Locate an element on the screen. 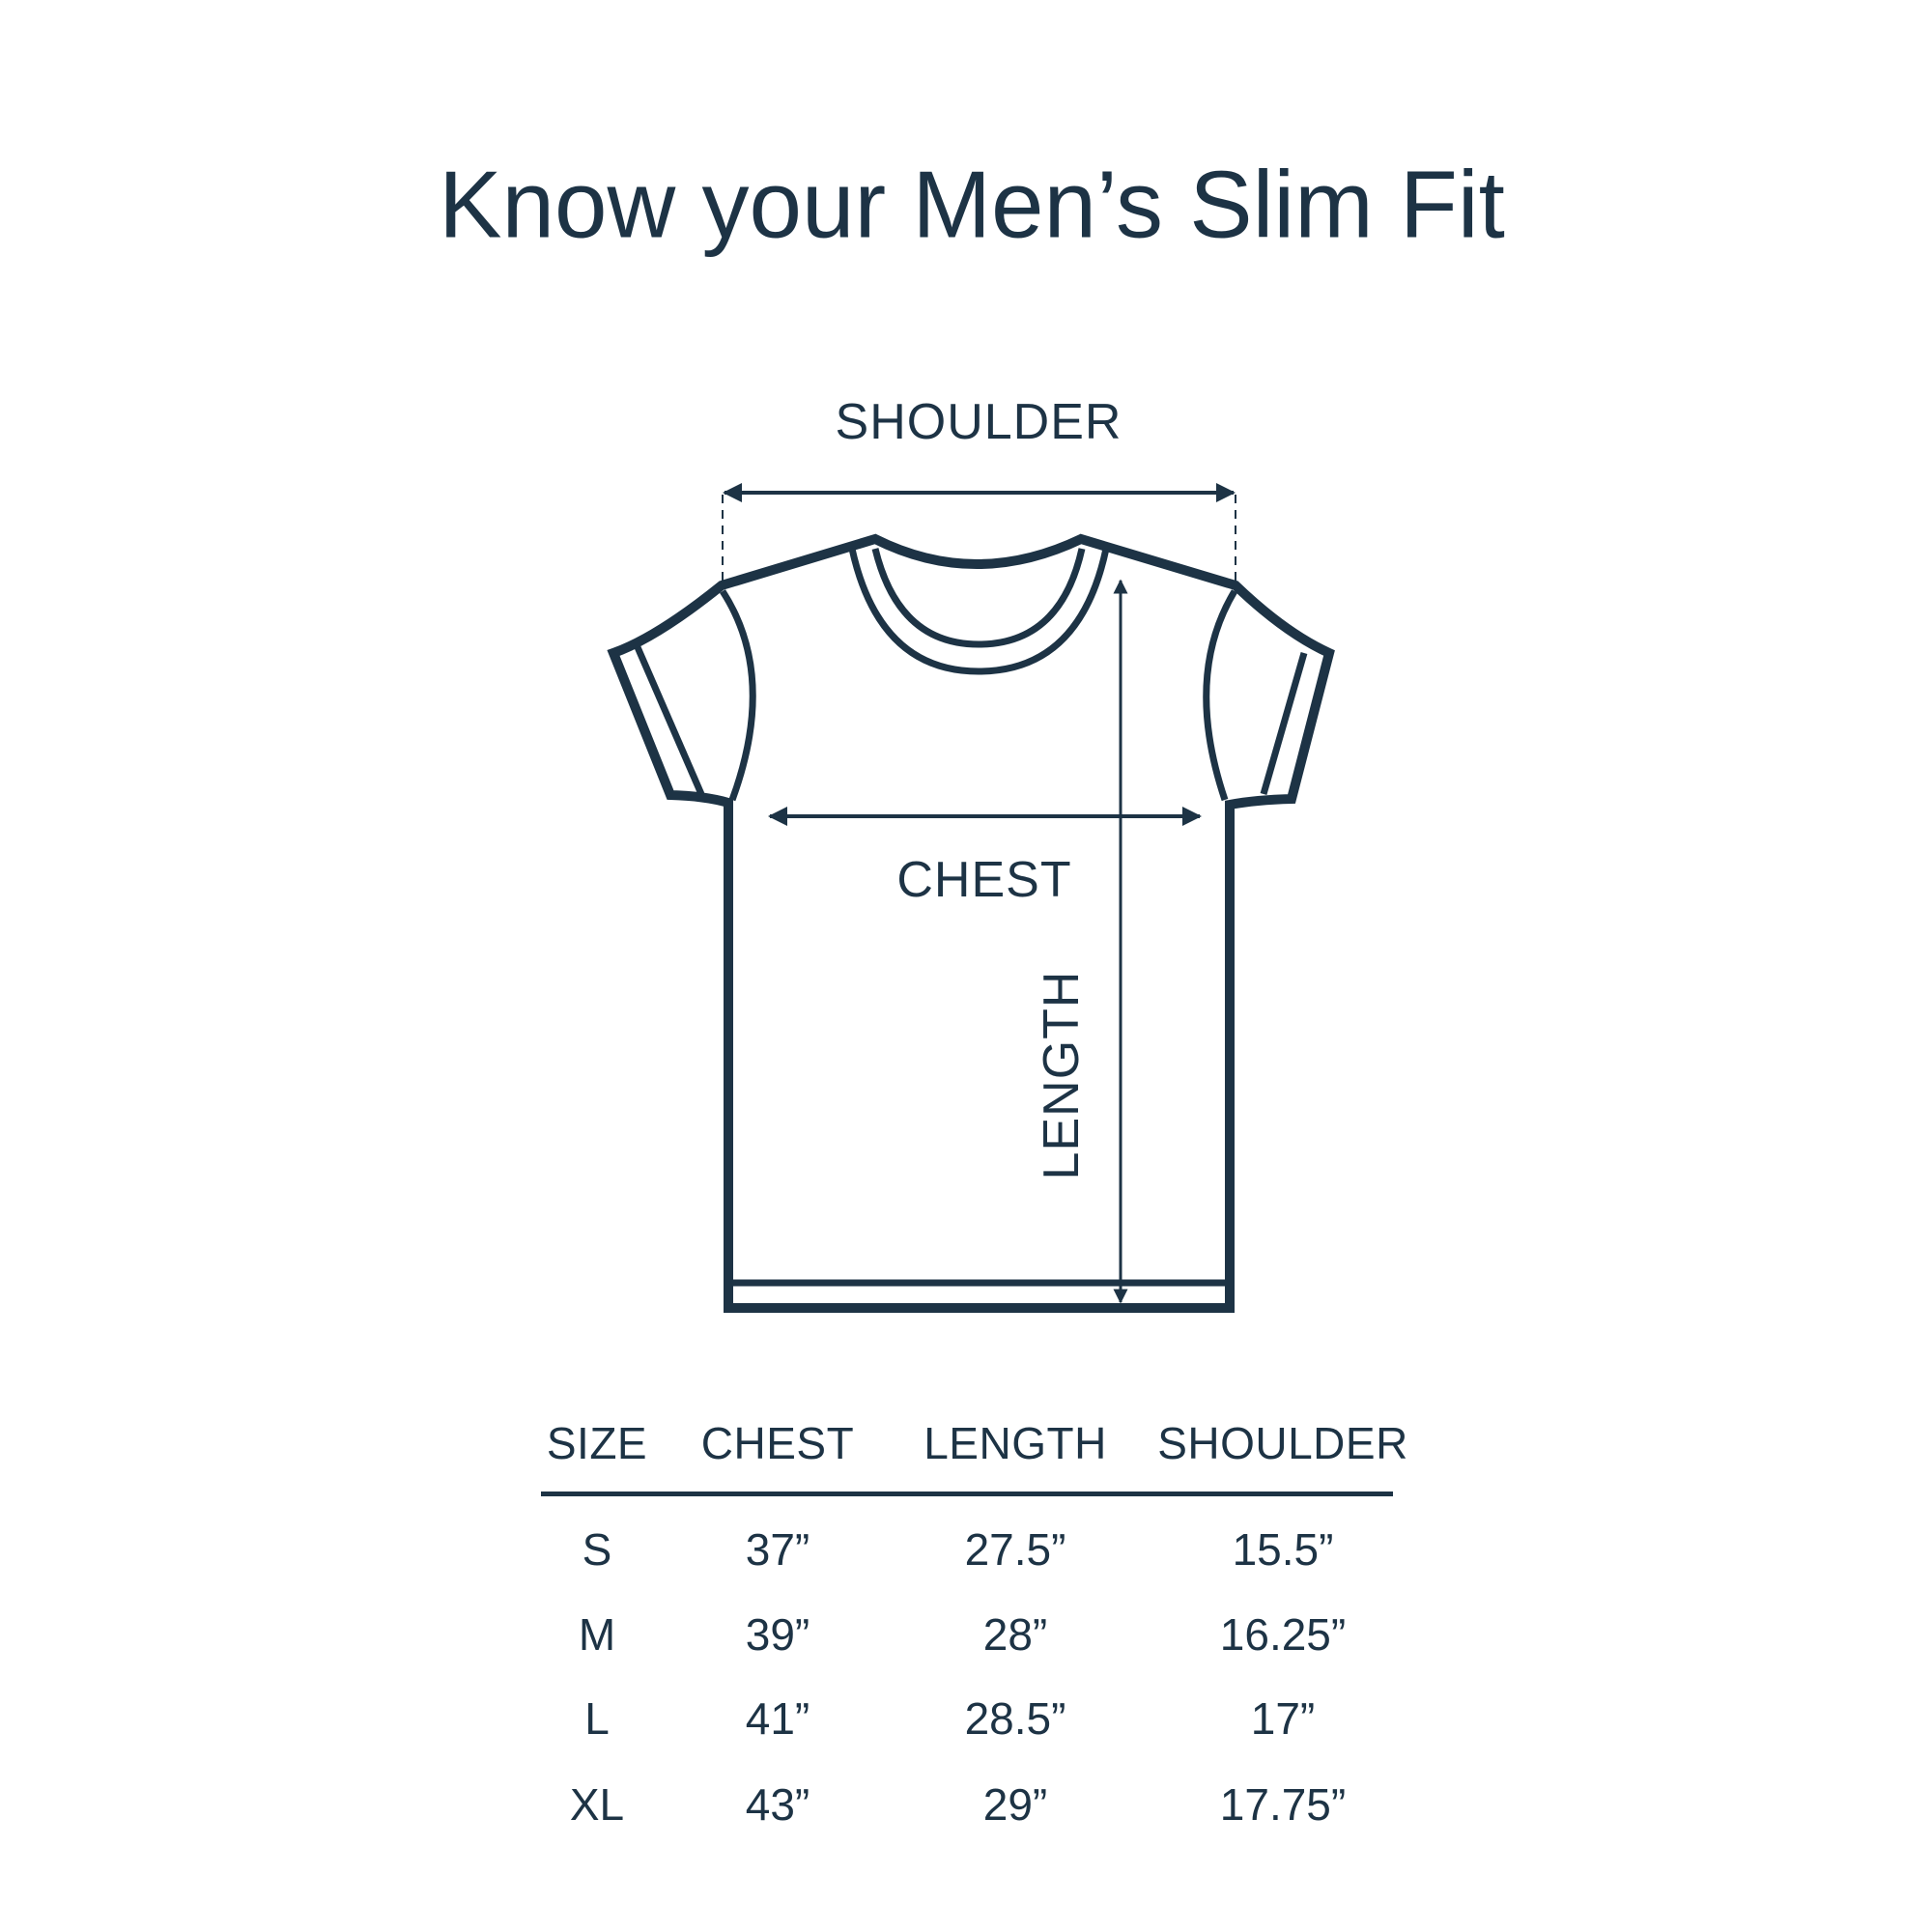  collar-outer is located at coordinates (979, 611).